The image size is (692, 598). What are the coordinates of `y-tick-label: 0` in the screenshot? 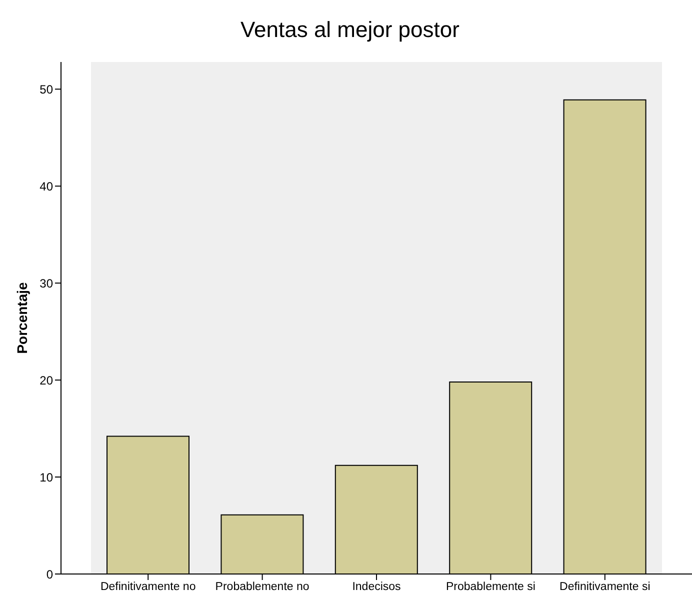 It's located at (50, 574).